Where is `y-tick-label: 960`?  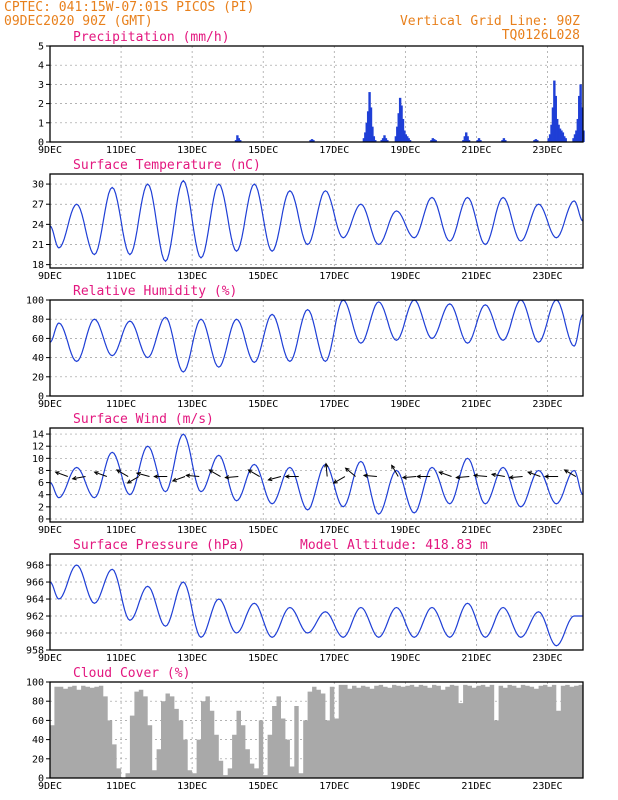 y-tick-label: 960 is located at coordinates (35, 634).